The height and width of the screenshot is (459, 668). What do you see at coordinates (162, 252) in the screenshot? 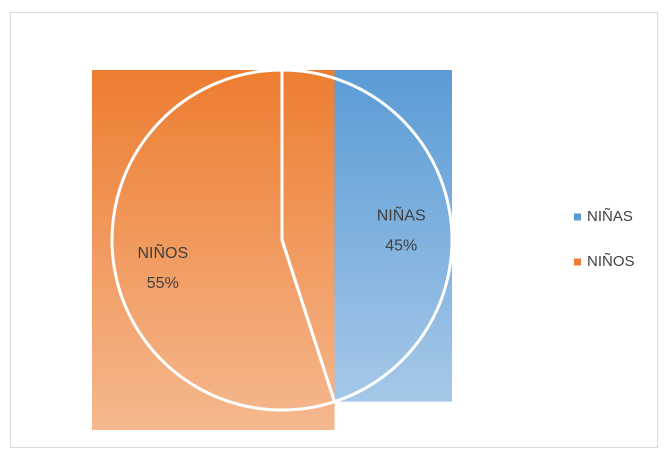
I see `data-label-name: NIÑOS` at bounding box center [162, 252].